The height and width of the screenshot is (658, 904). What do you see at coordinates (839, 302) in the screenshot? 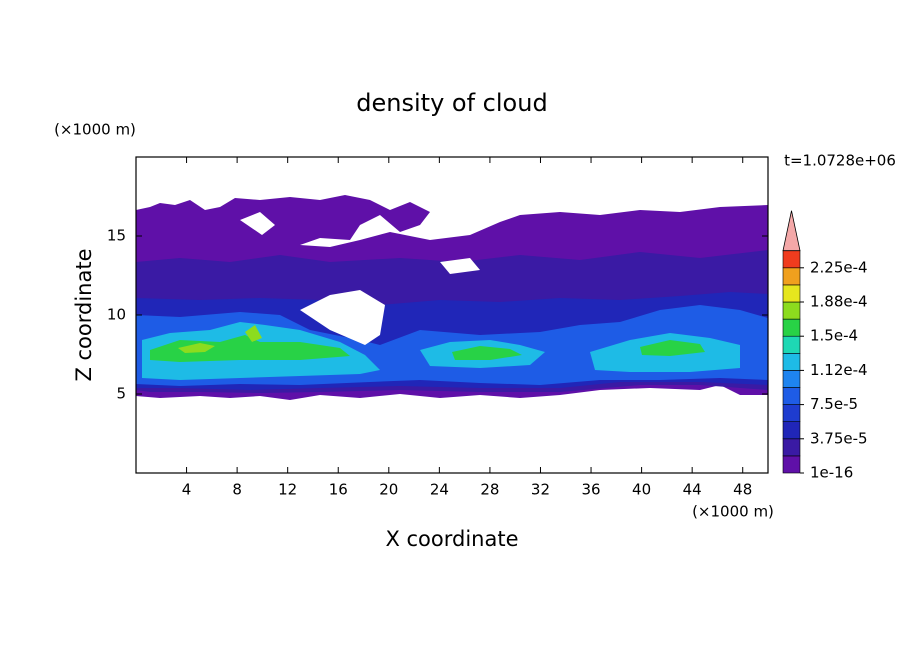
I see `colorbar-label: 1.88e-4` at bounding box center [839, 302].